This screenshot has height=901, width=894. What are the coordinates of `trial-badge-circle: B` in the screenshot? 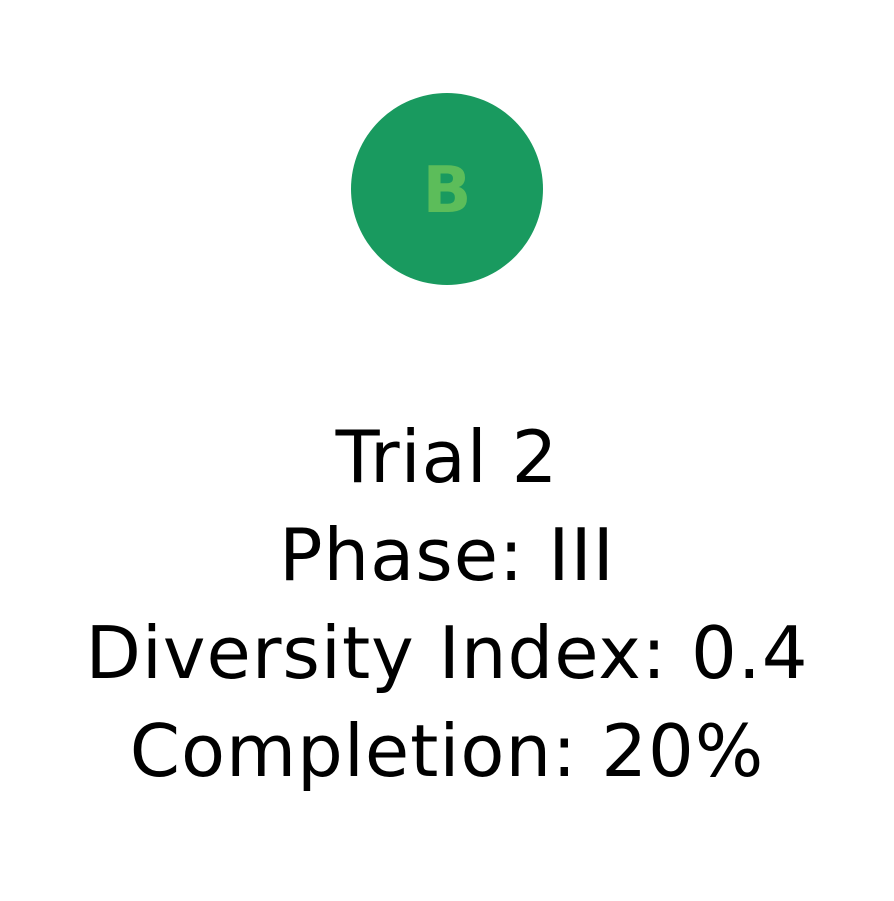 It's located at (447, 189).